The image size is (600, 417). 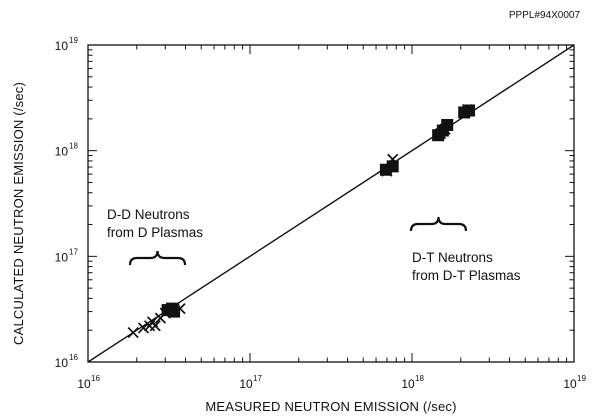 What do you see at coordinates (95, 378) in the screenshot?
I see `x-tick-label-exponent: 16` at bounding box center [95, 378].